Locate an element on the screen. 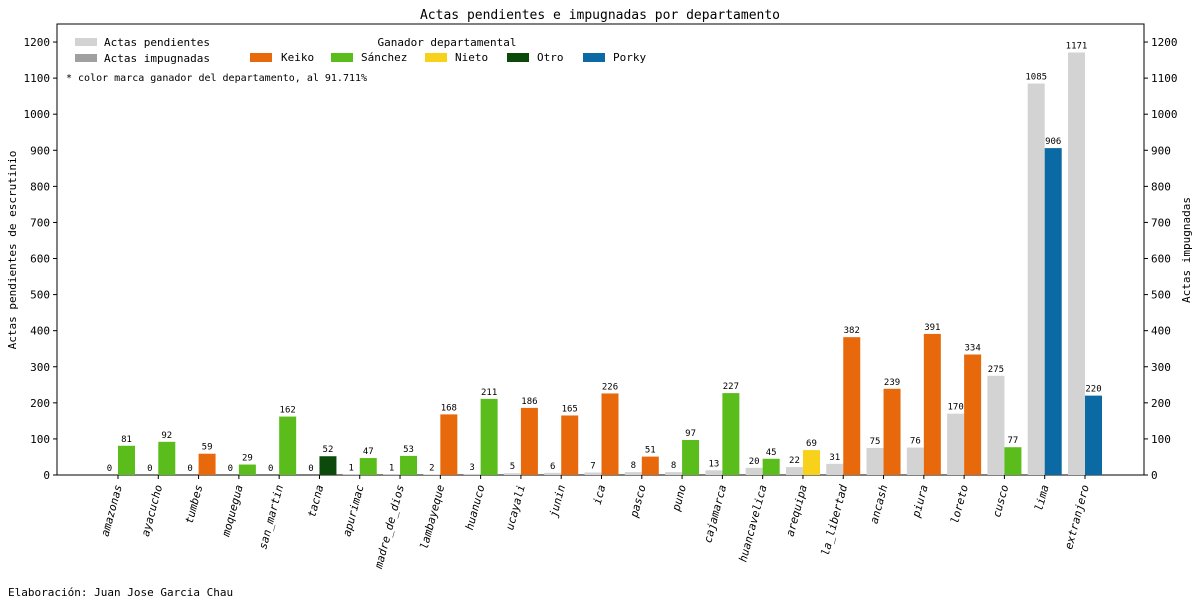 Image resolution: width=1200 pixels, height=607 pixels. label-pendientes-lambayeque: 2 is located at coordinates (431, 468).